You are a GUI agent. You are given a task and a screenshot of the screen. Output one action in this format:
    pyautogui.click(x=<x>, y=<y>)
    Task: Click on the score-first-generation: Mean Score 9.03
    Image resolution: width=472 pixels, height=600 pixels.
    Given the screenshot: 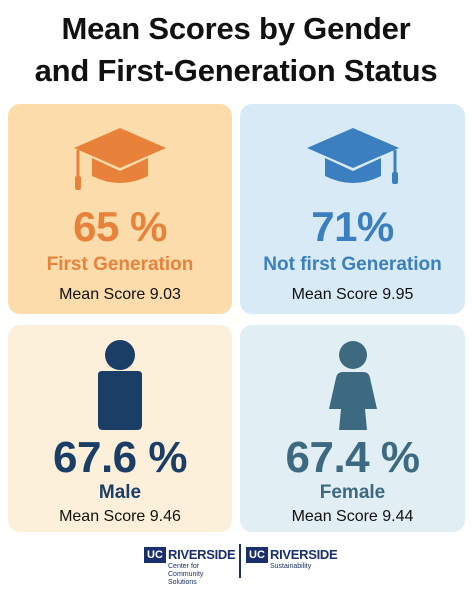 What is the action you would take?
    pyautogui.click(x=120, y=294)
    